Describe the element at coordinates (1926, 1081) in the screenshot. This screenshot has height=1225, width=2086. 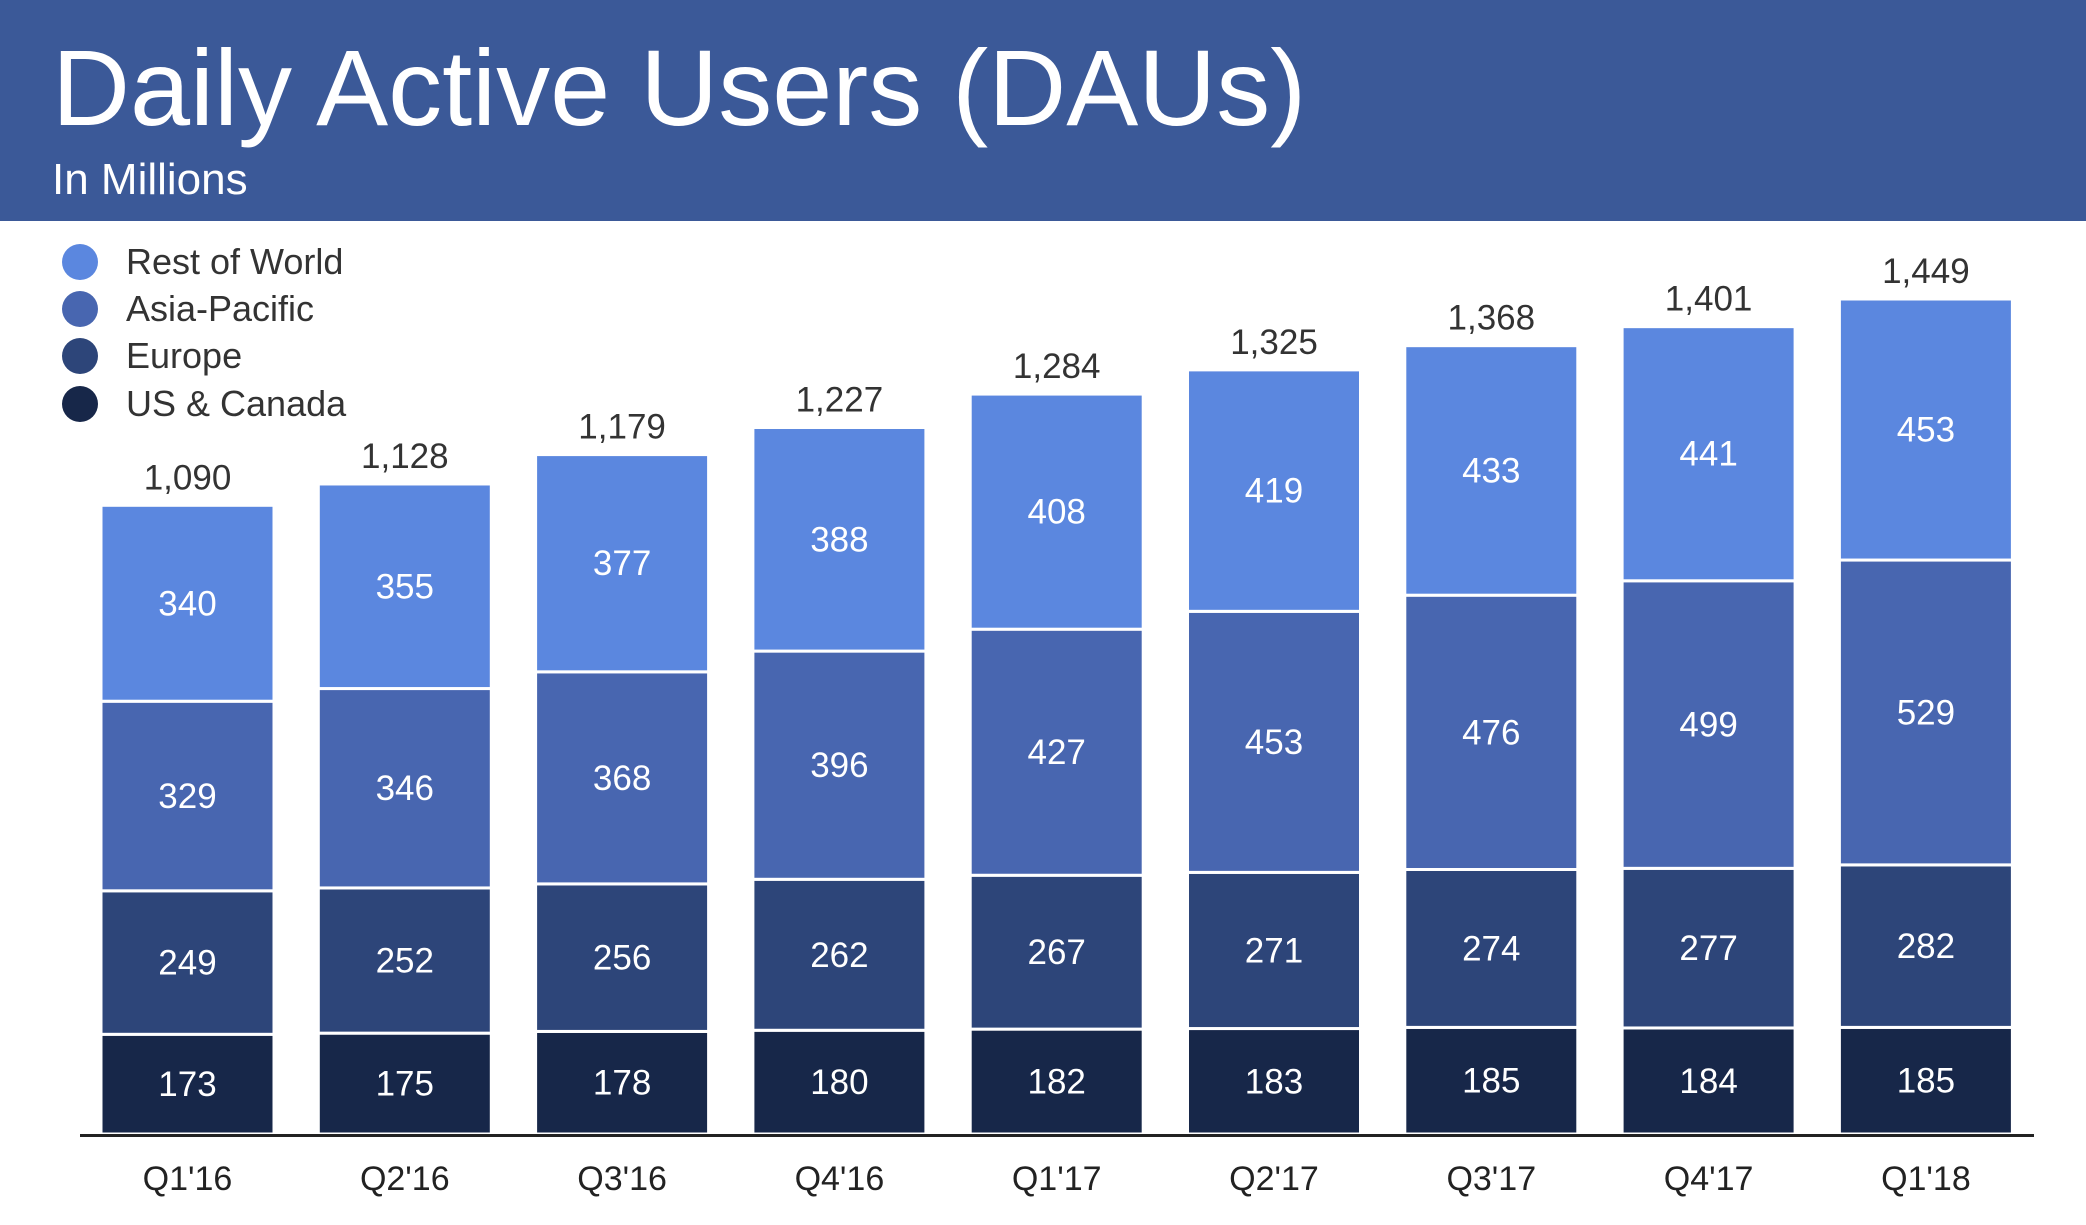
I see `data-label-us-and-canada-q1-18: 185` at that location.